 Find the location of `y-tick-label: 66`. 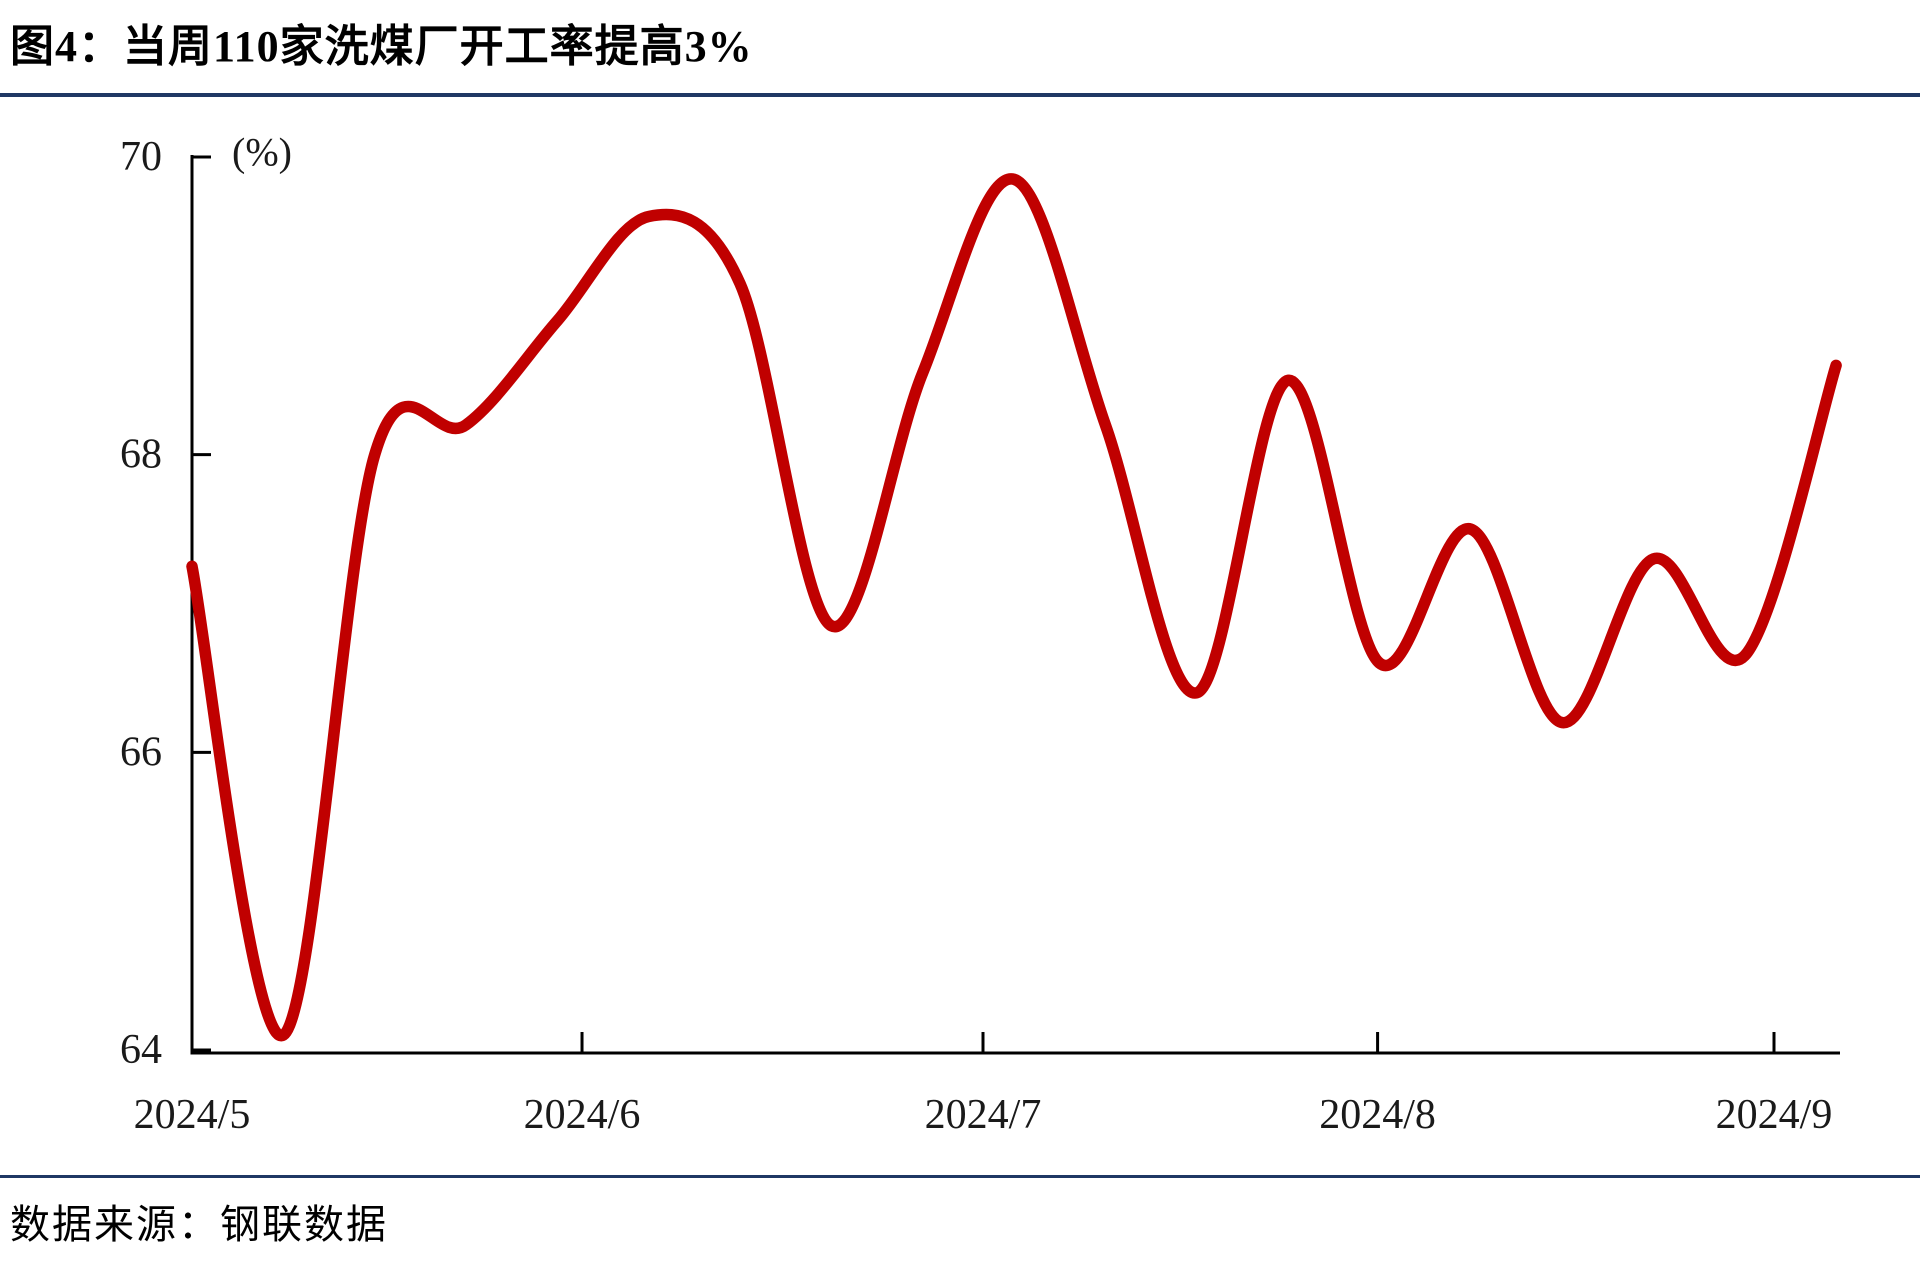

y-tick-label: 66 is located at coordinates (141, 752).